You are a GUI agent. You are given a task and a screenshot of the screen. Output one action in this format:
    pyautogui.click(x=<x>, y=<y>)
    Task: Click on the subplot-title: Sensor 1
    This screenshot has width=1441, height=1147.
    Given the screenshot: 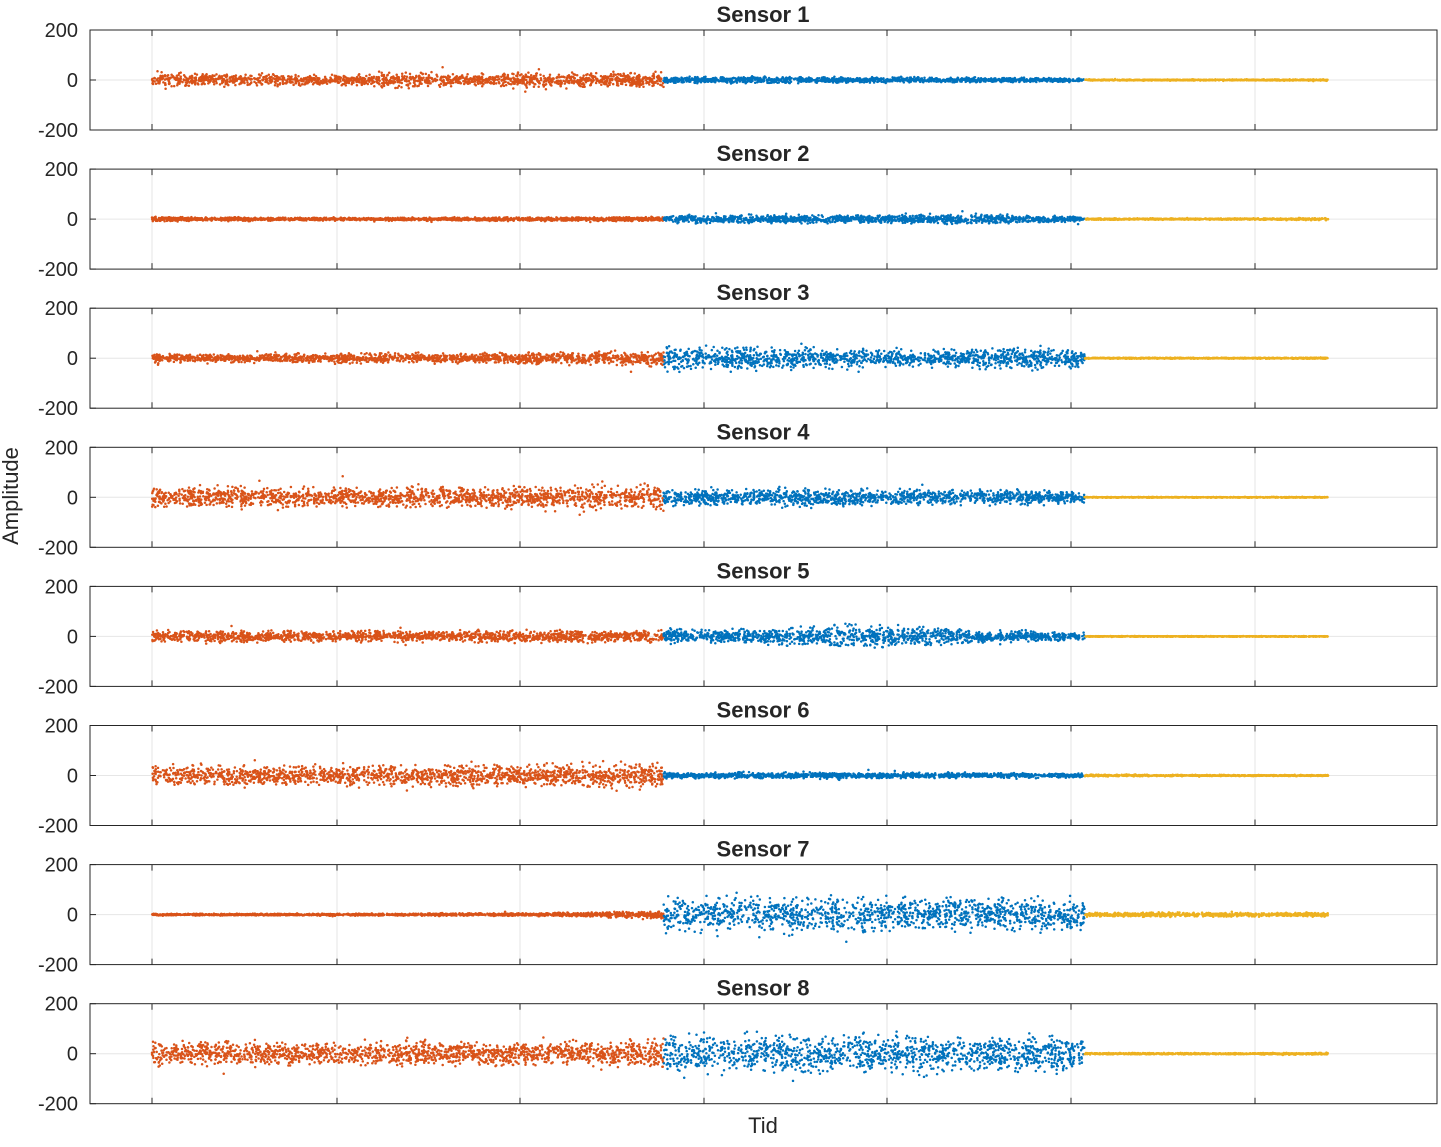 What is the action you would take?
    pyautogui.click(x=763, y=14)
    